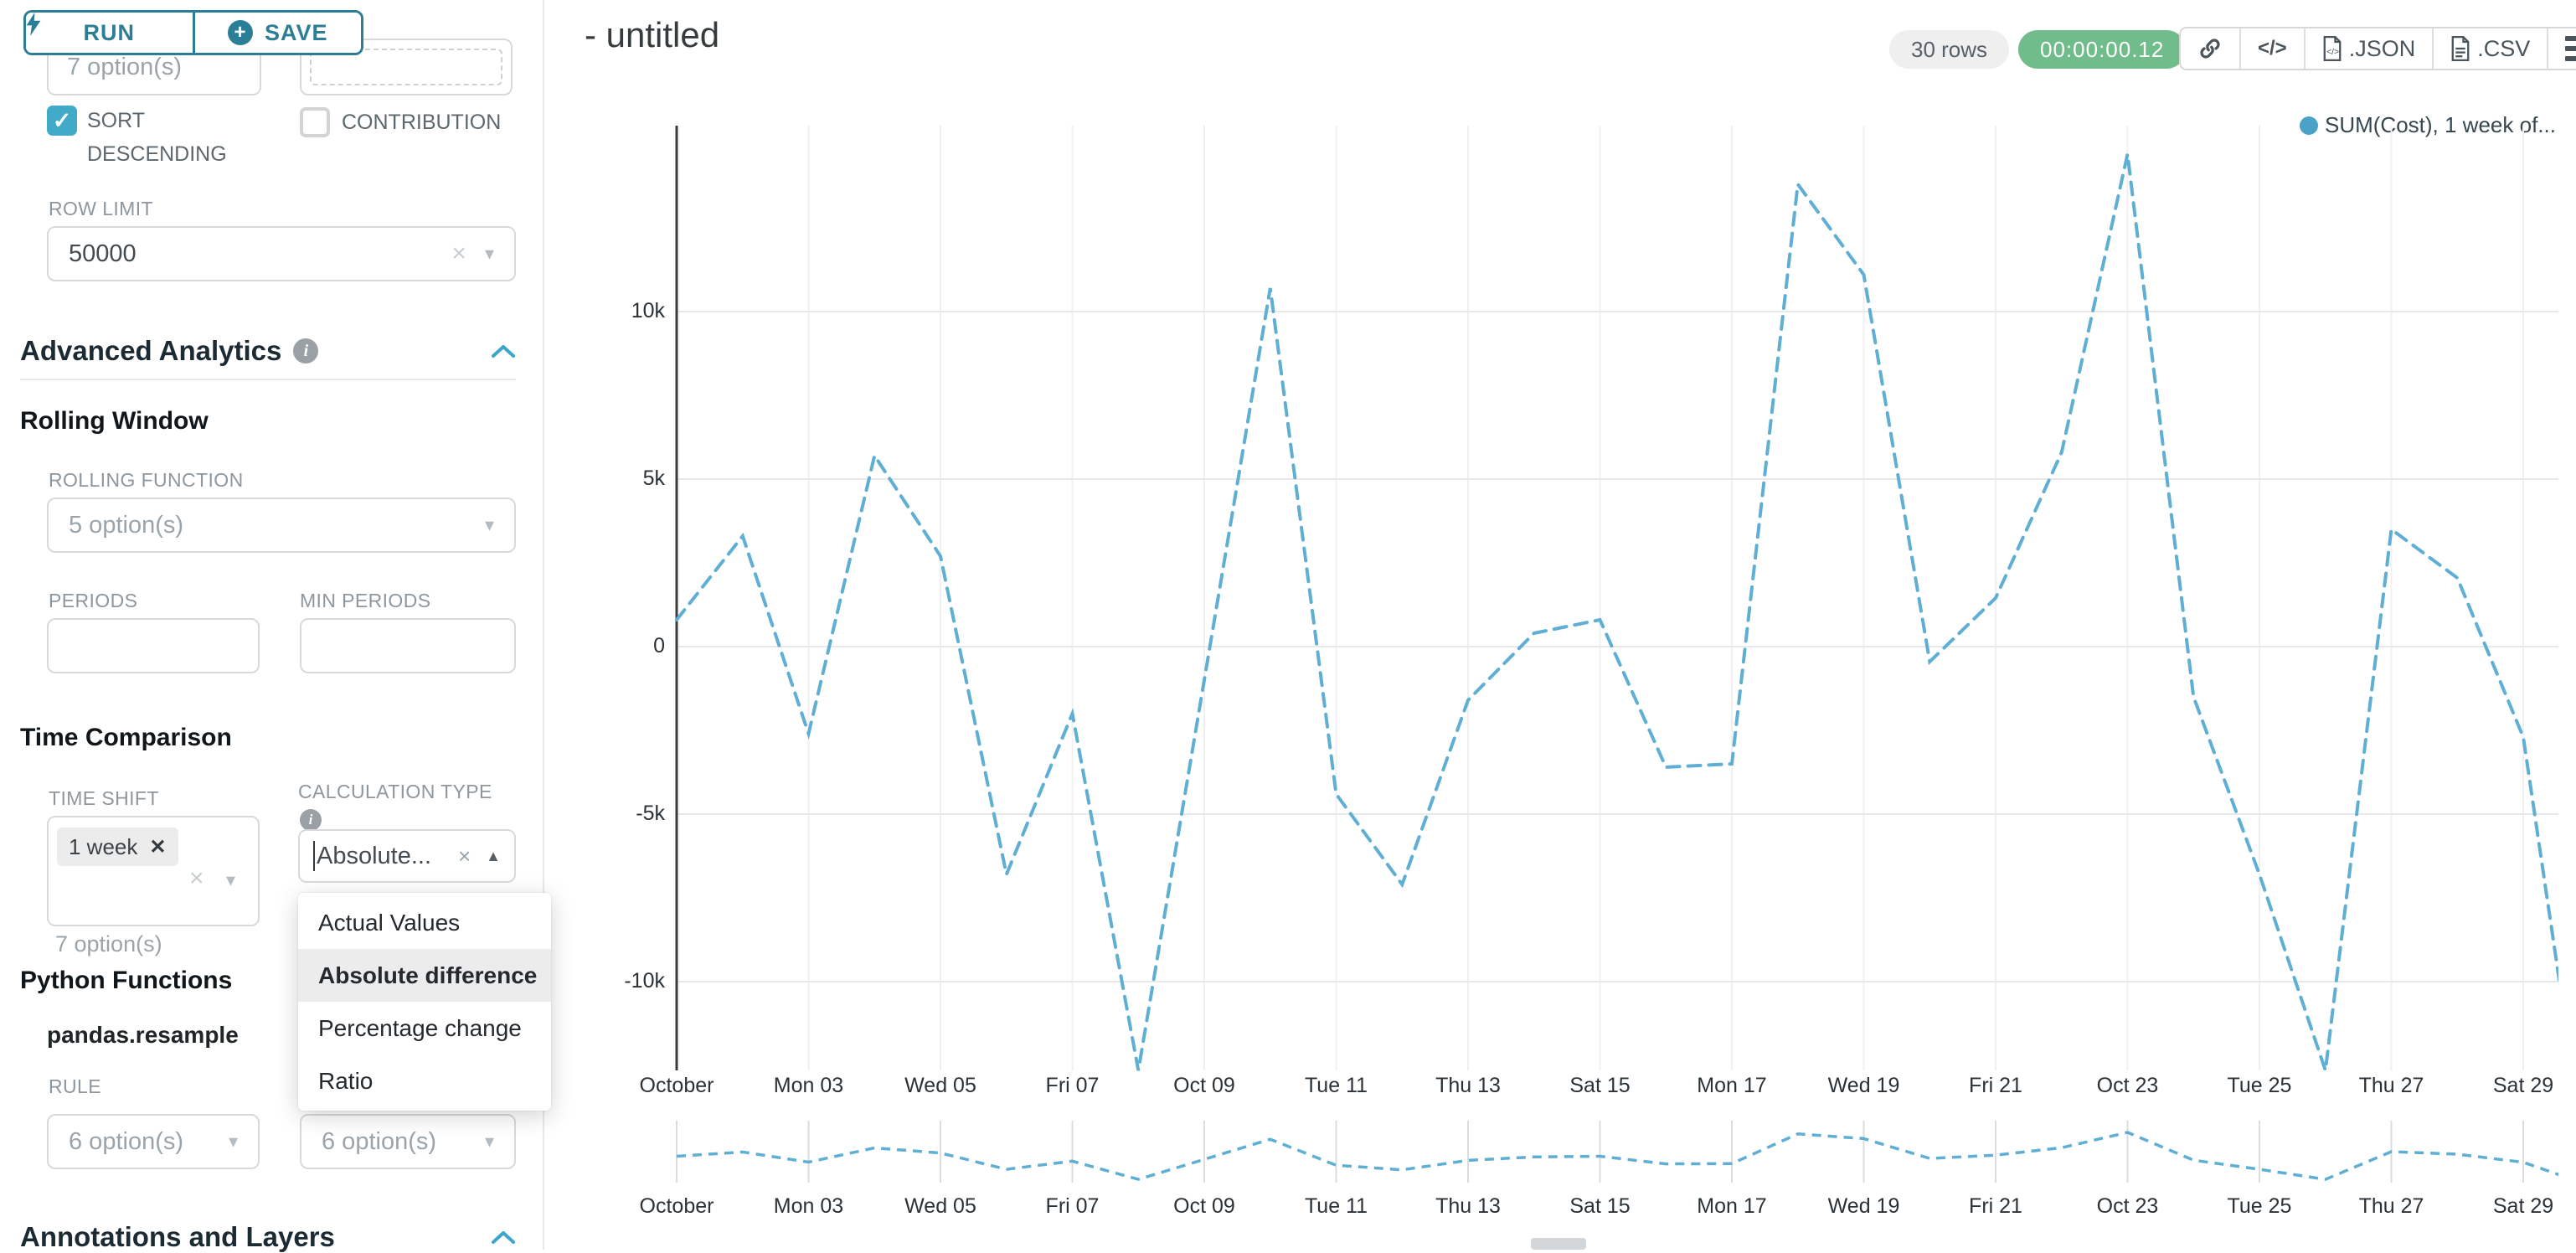  Describe the element at coordinates (126, 1141) in the screenshot. I see `rule-value: 6 option(s)` at that location.